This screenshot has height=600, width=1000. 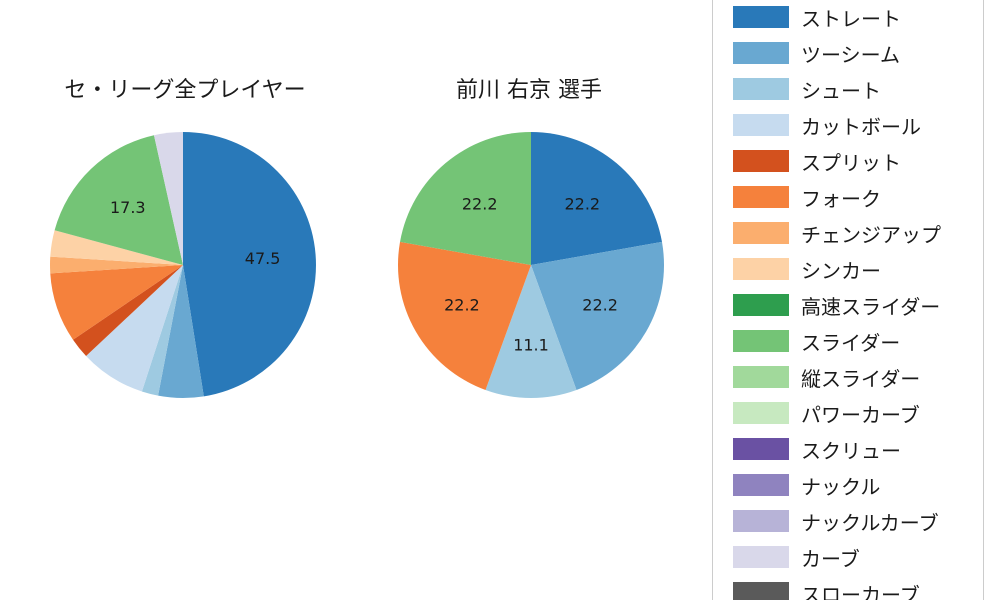 I want to click on legend-label-cutball: カットボール, so click(x=861, y=126).